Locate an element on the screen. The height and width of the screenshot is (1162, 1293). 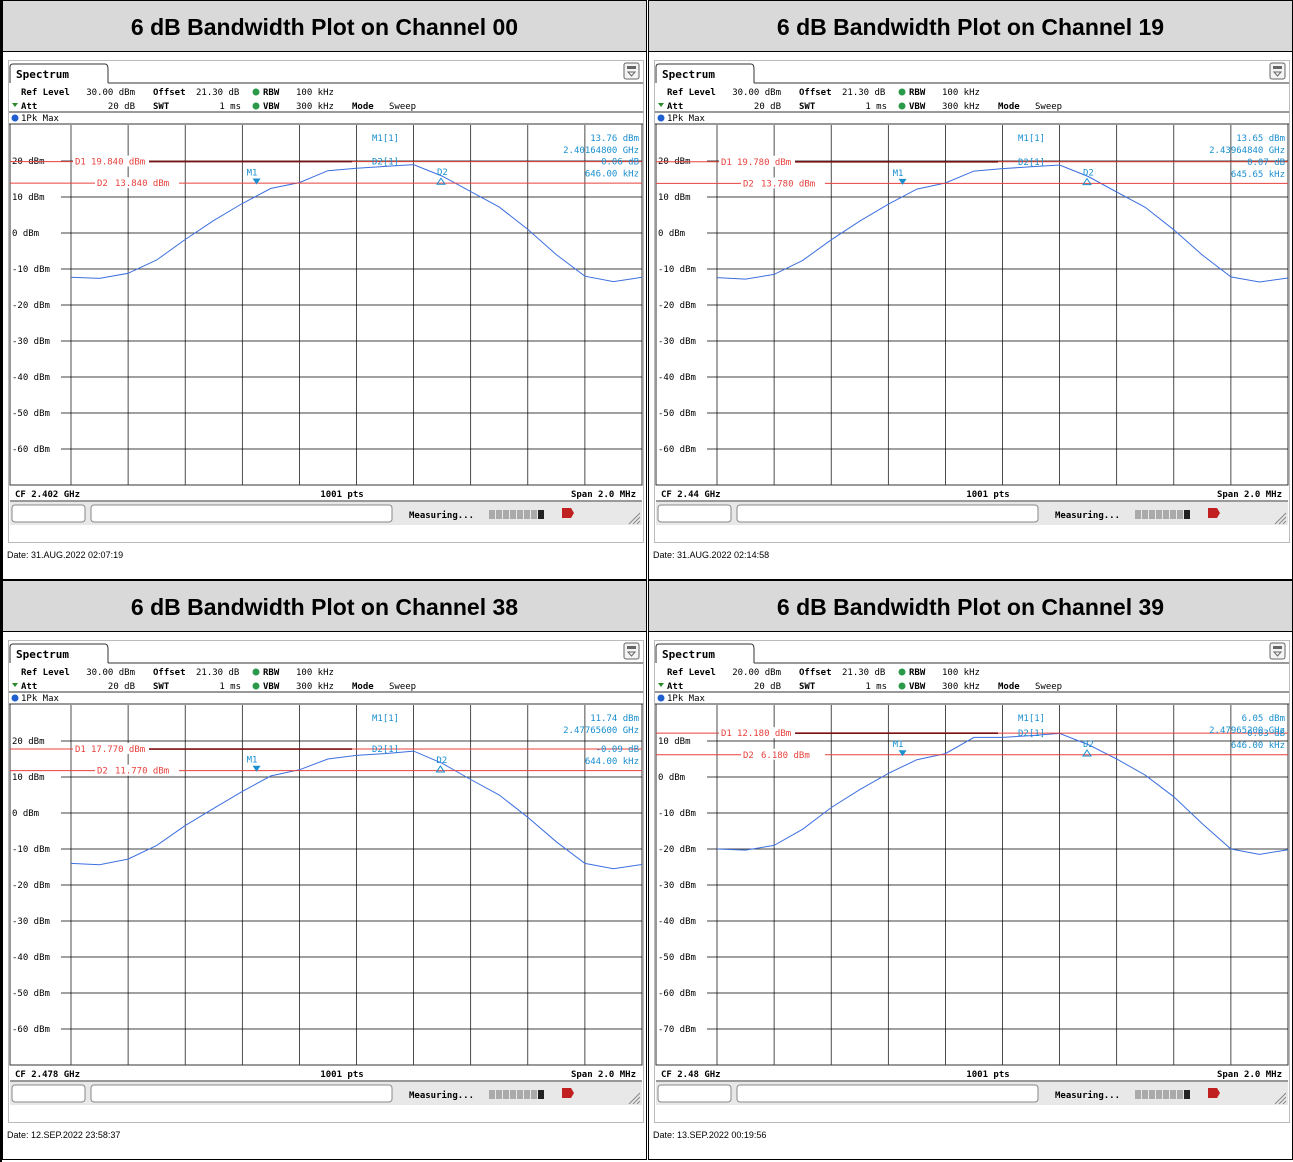
marker-m1-level: 11.74 dBm is located at coordinates (614, 719).